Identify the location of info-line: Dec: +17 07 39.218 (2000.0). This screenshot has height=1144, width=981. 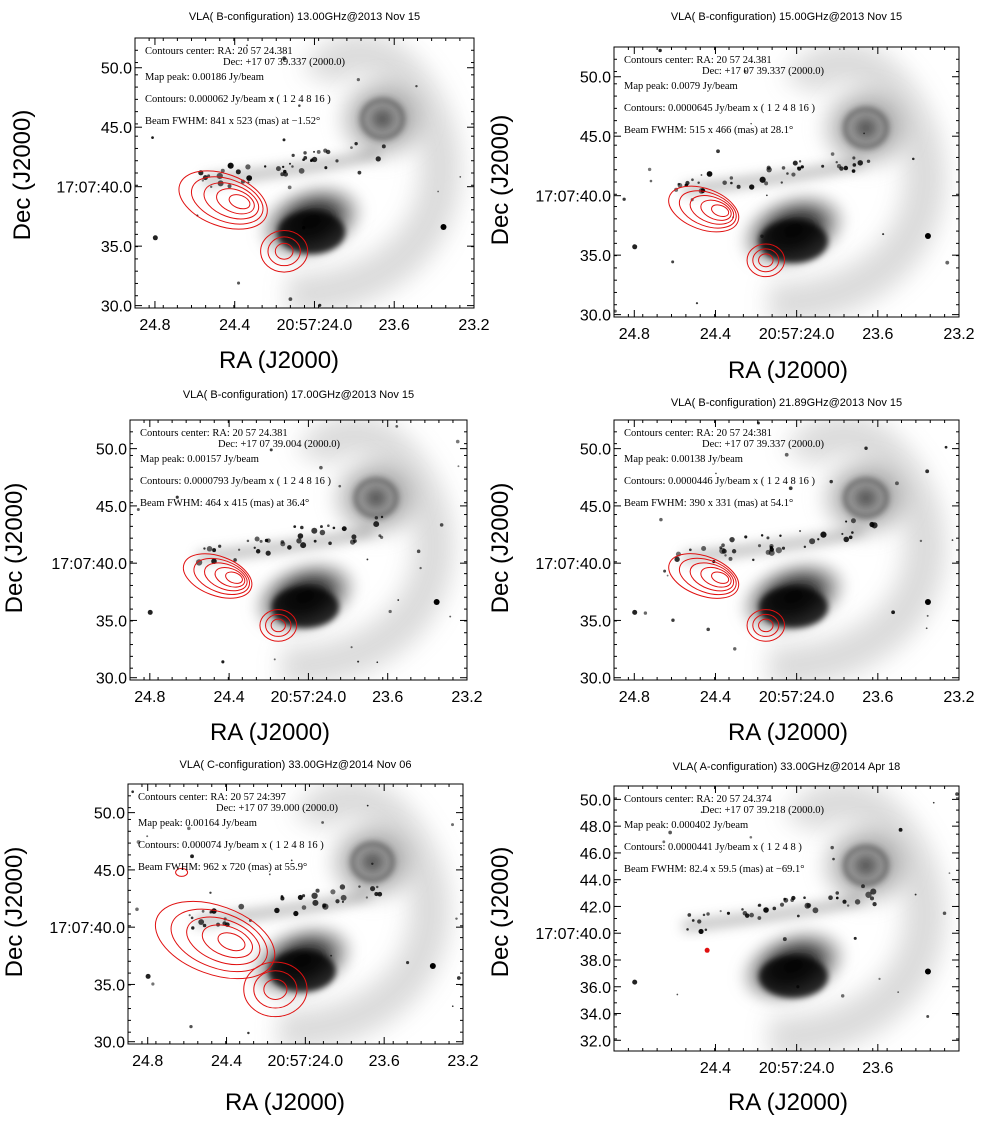
(763, 810).